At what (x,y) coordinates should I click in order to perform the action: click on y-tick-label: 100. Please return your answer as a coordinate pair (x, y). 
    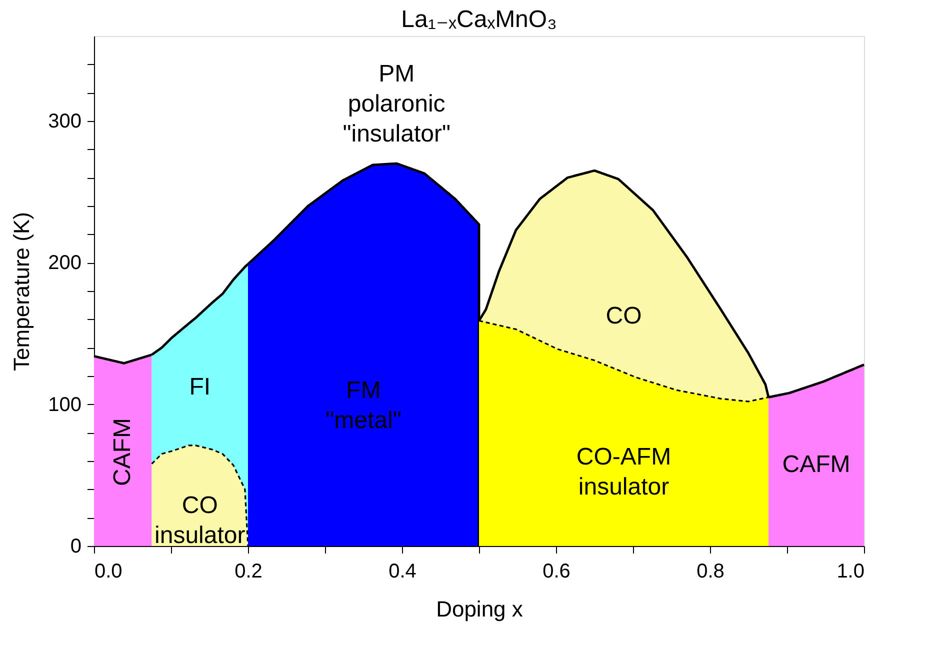
    Looking at the image, I should click on (65, 405).